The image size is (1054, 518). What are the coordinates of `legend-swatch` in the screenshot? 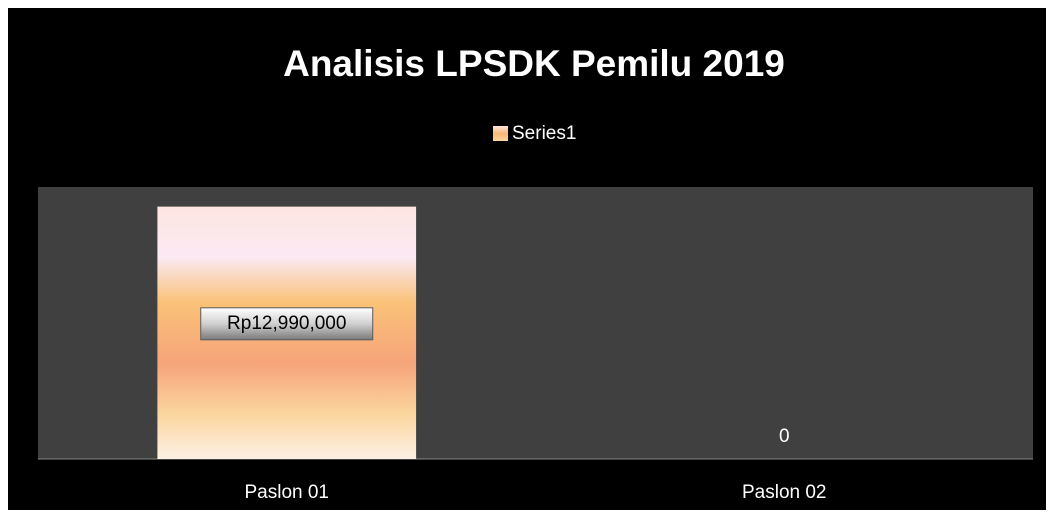 It's located at (500, 133).